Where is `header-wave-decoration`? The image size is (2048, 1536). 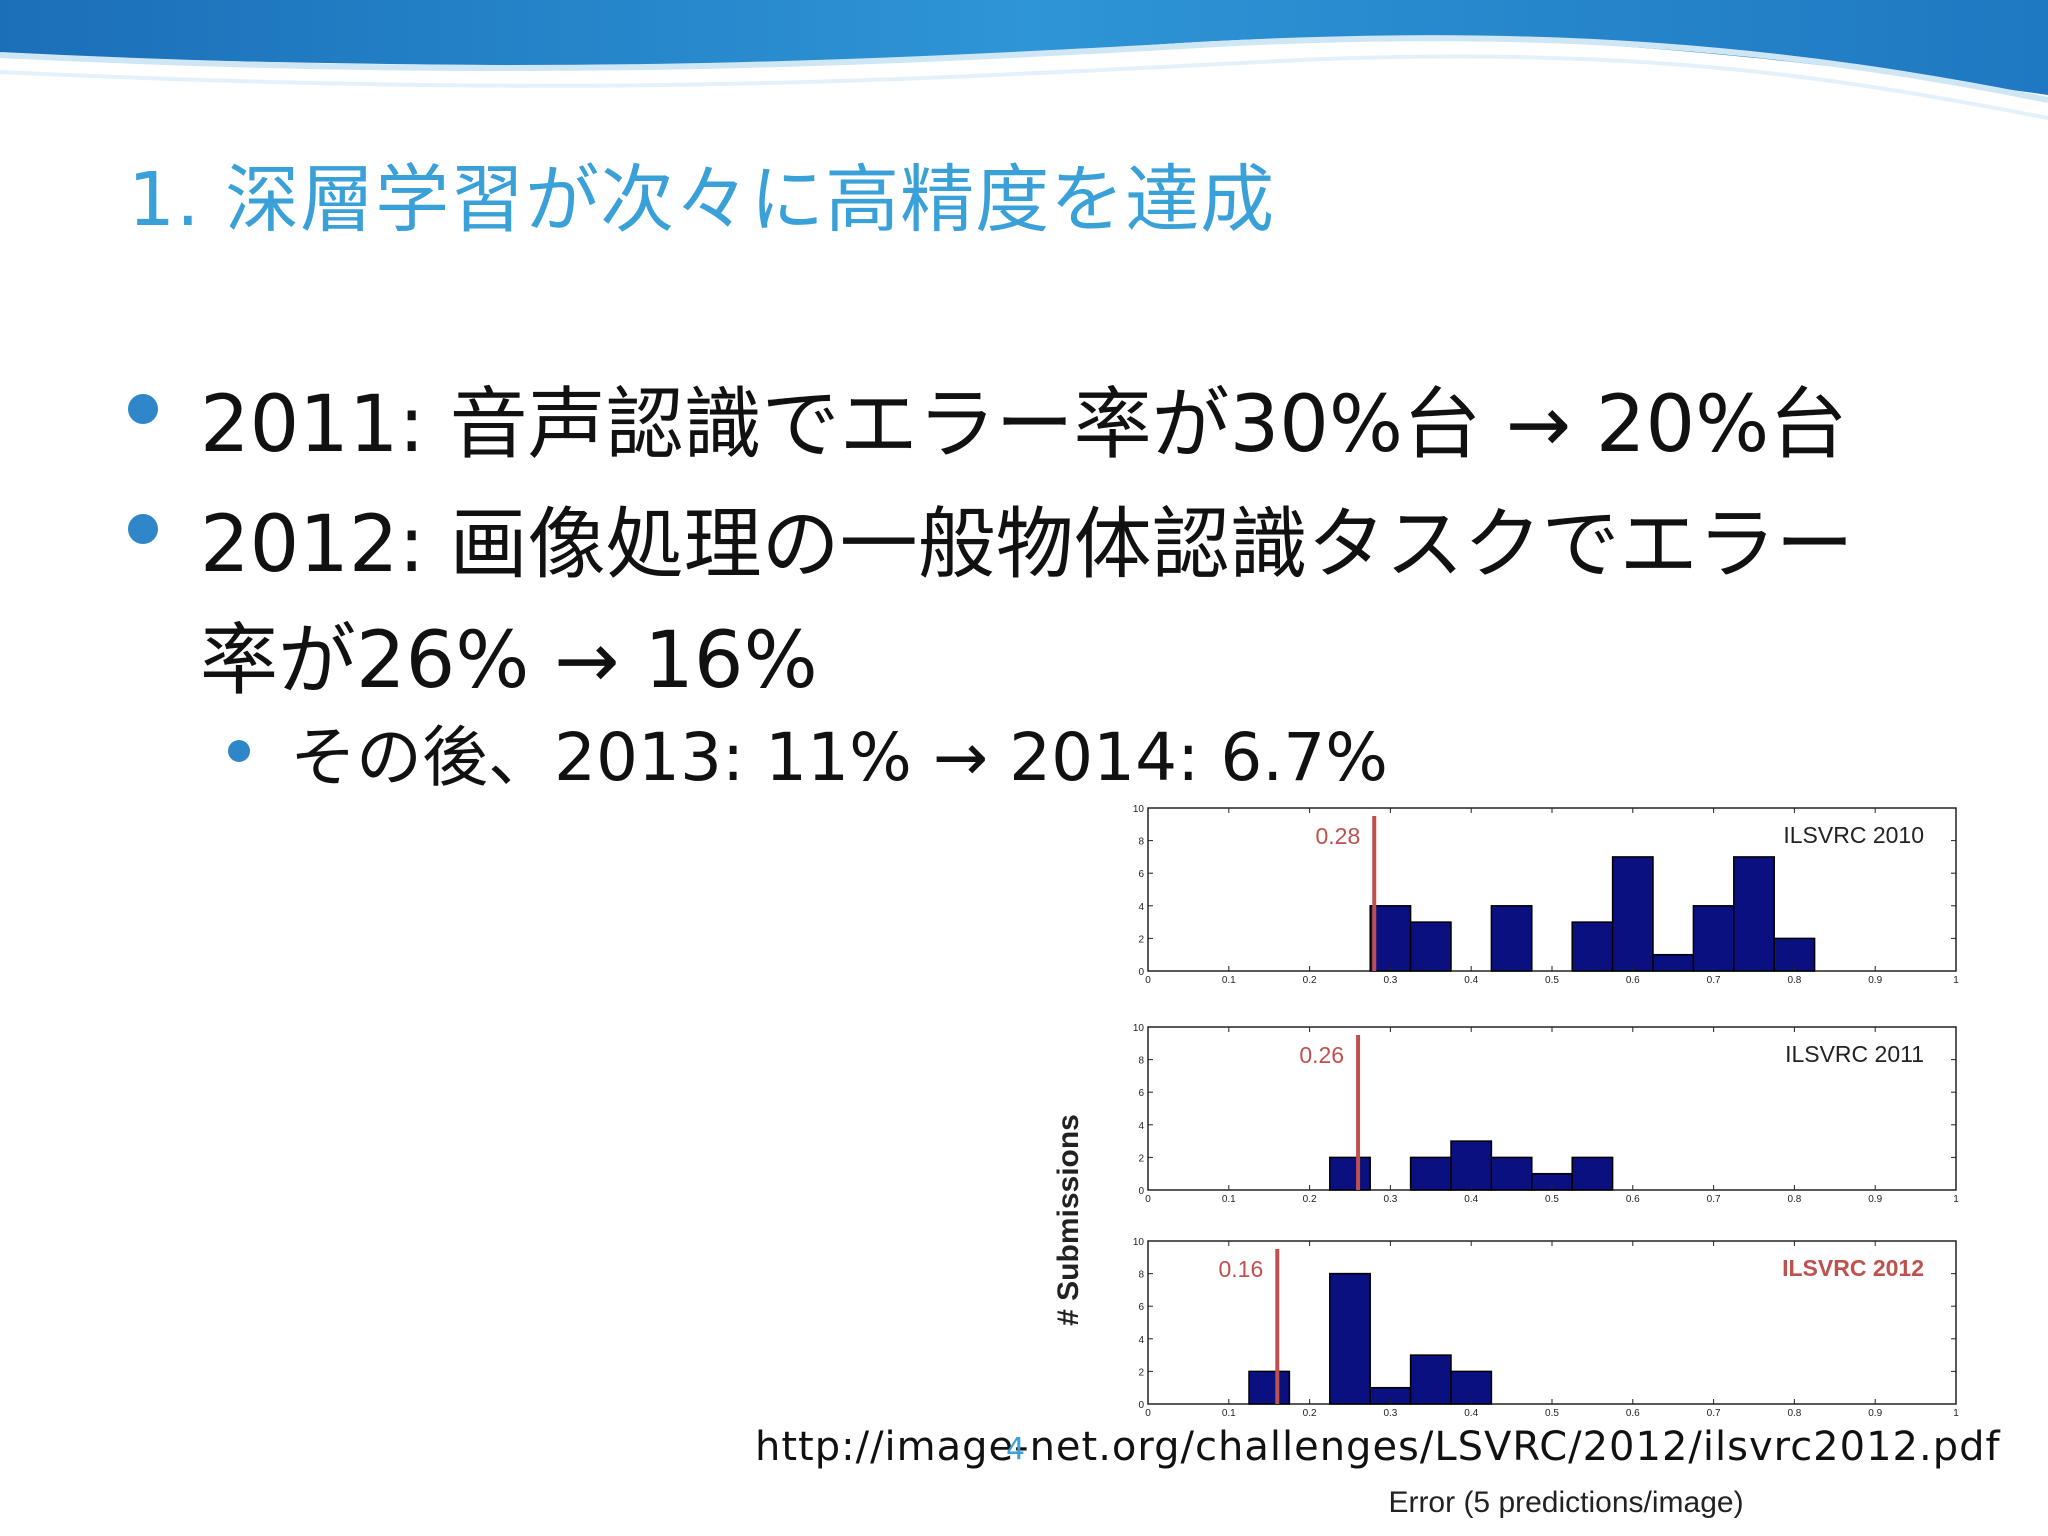 header-wave-decoration is located at coordinates (1024, 60).